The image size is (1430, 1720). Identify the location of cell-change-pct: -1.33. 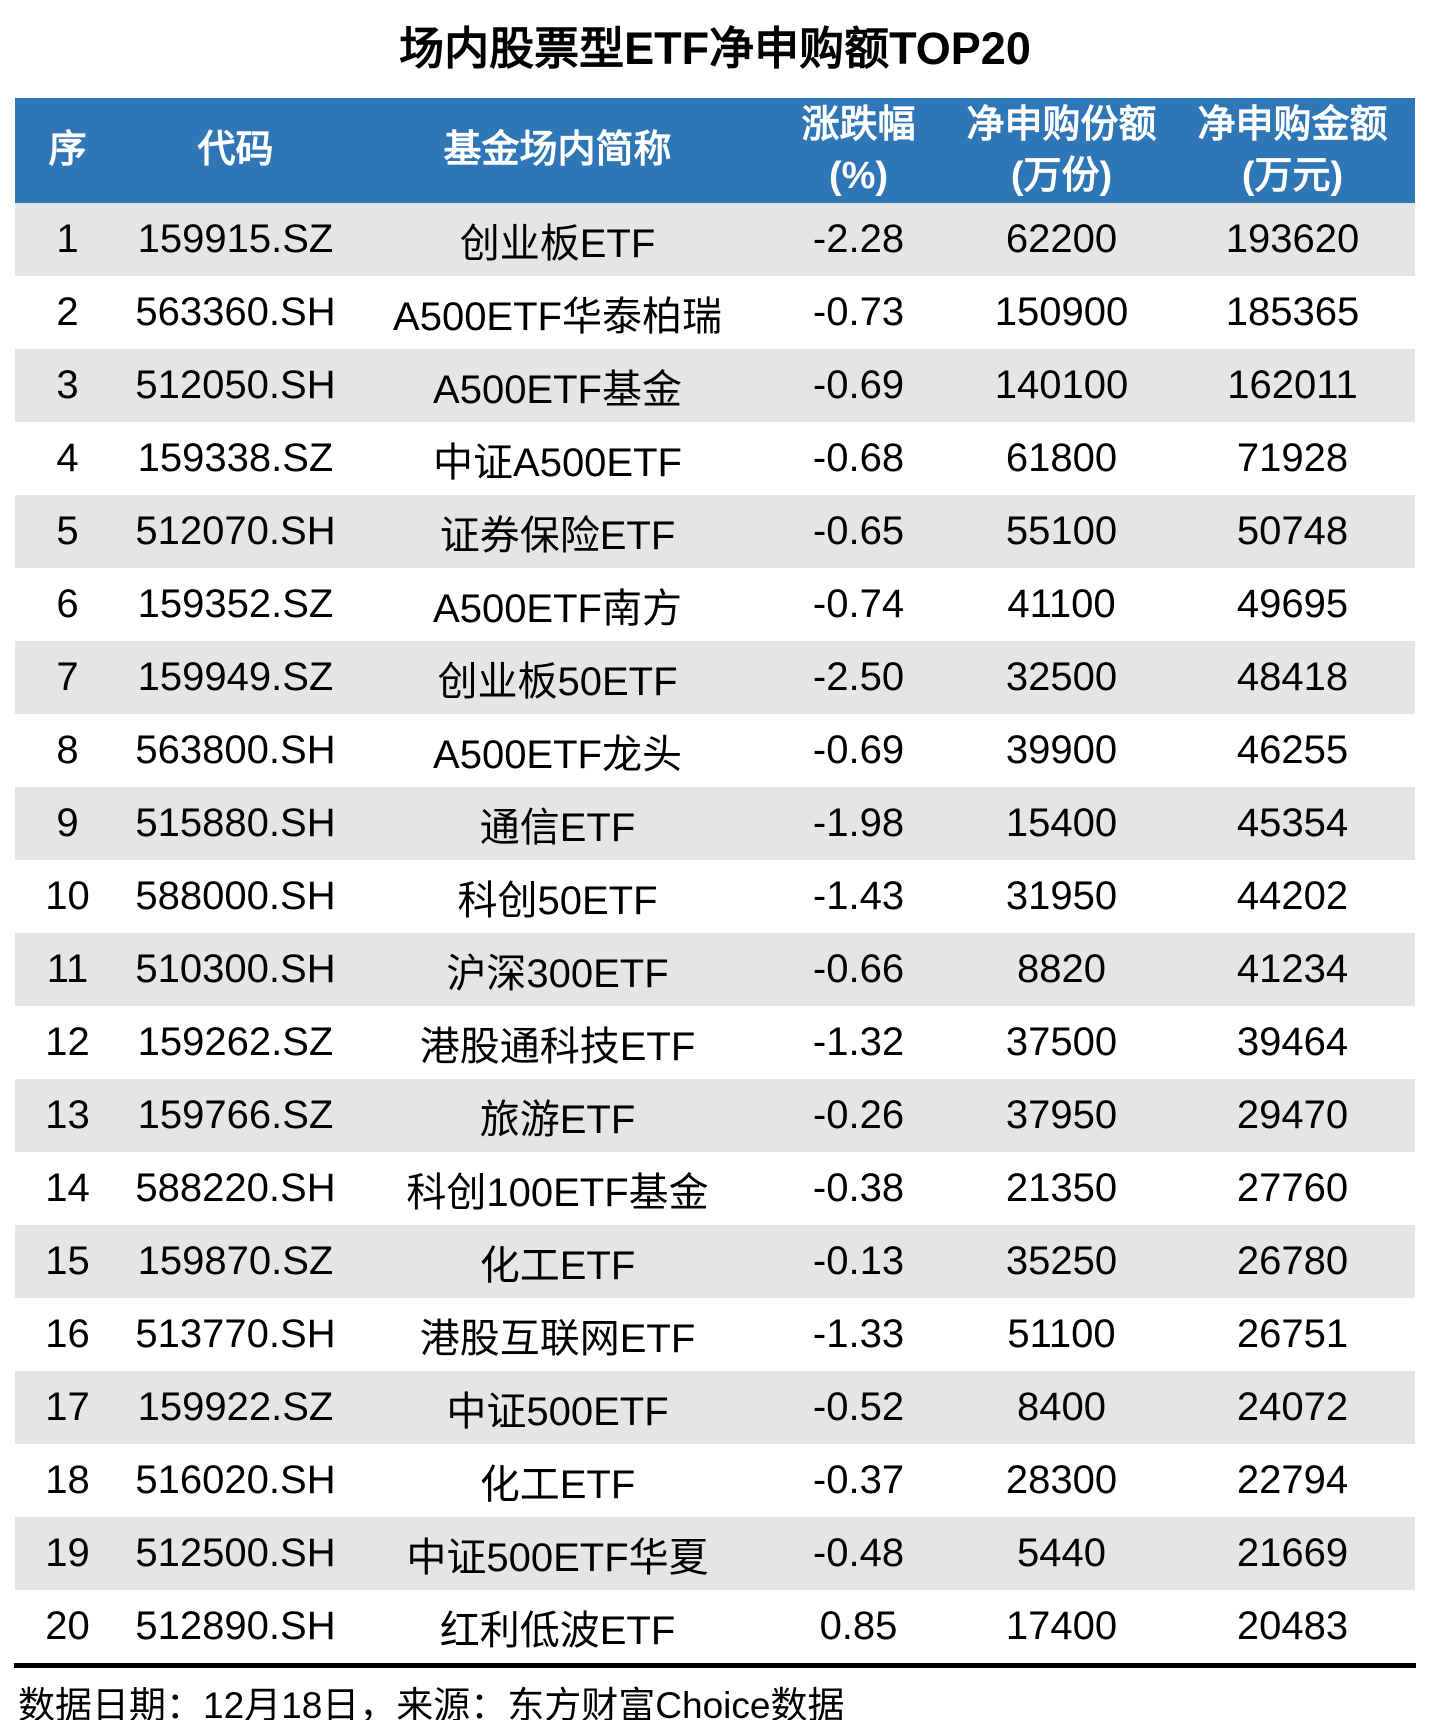
(858, 1334).